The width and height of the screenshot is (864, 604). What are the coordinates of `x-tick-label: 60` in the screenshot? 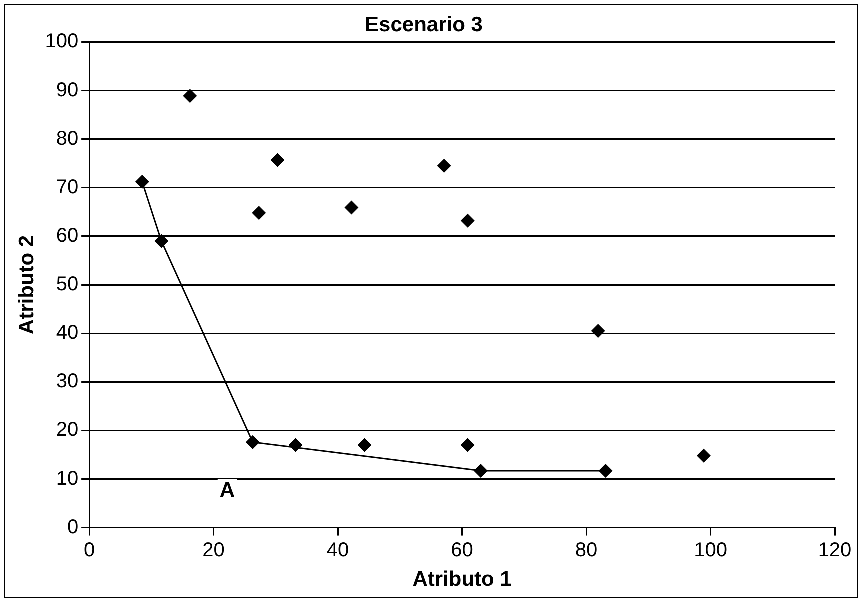 It's located at (462, 550).